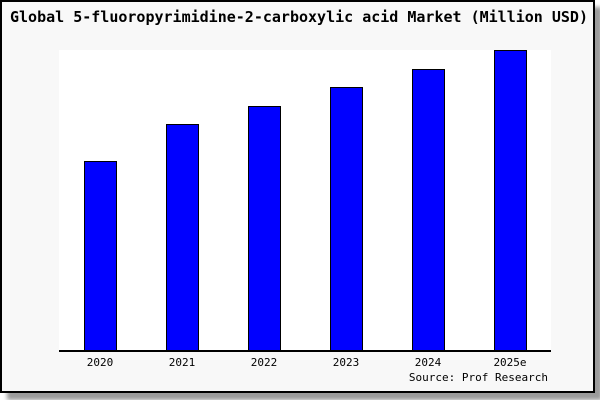  What do you see at coordinates (182, 237) in the screenshot?
I see `bar-2021` at bounding box center [182, 237].